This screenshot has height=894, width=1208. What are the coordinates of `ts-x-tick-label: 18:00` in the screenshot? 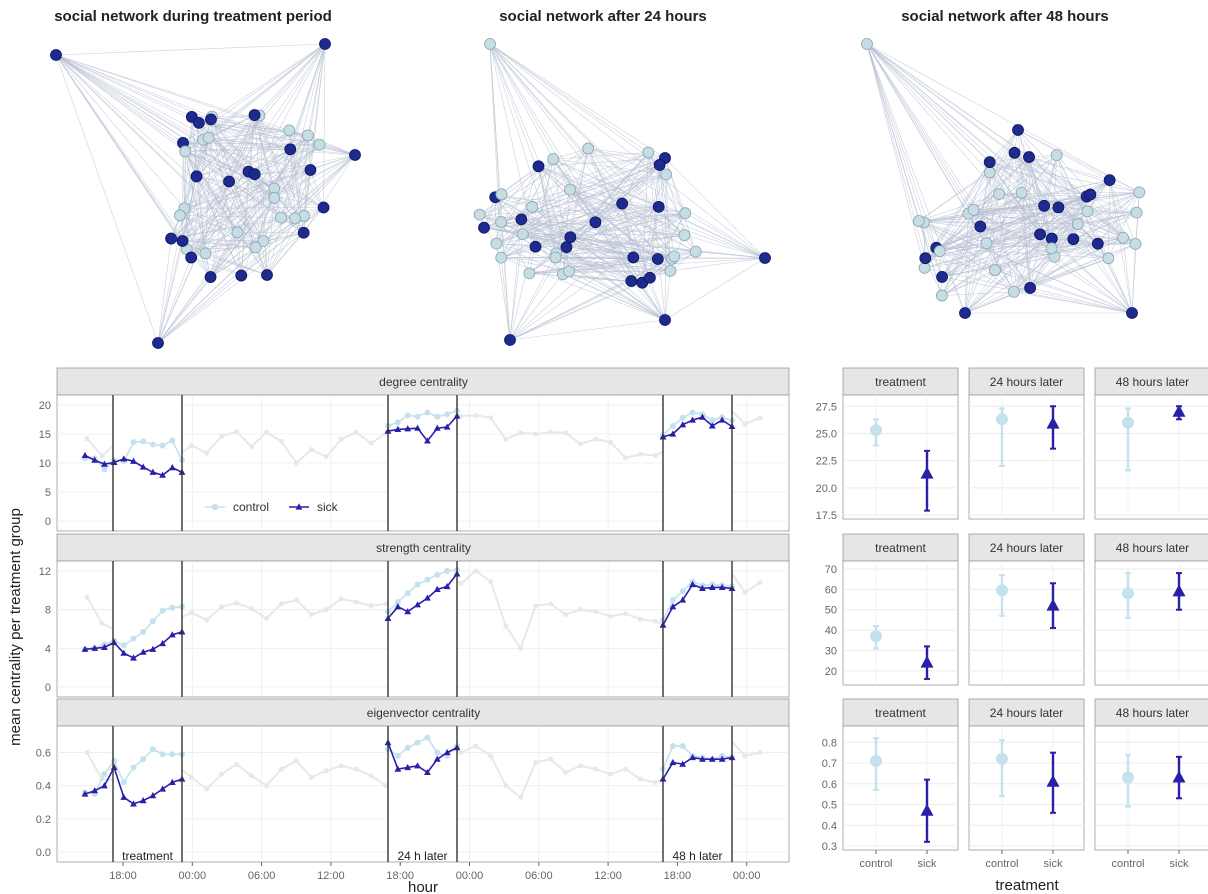 It's located at (400, 876).